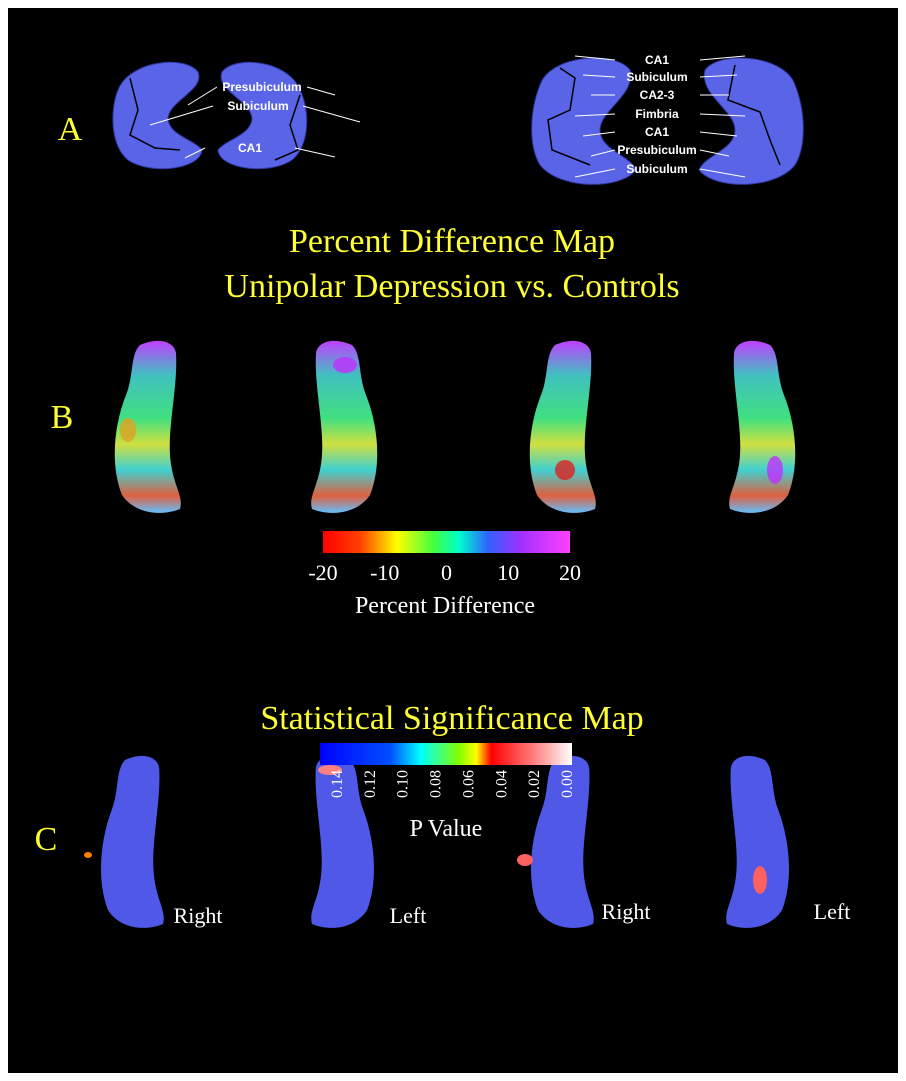 The width and height of the screenshot is (906, 1081). I want to click on panel-letter: A, so click(70, 129).